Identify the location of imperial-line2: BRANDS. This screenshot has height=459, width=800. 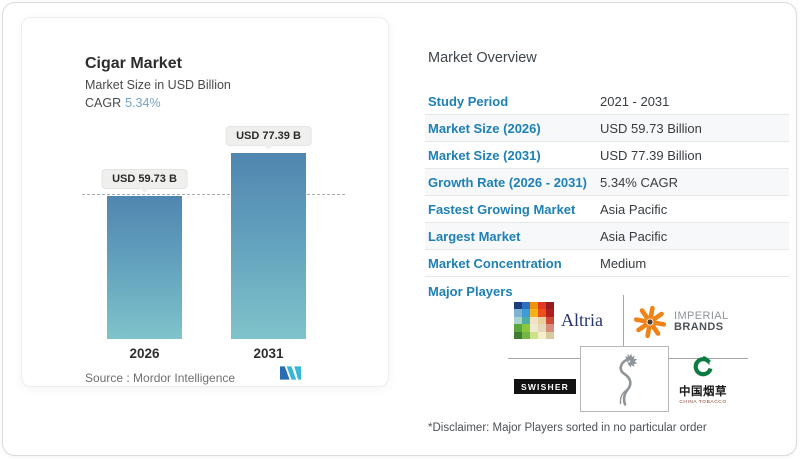
(699, 327).